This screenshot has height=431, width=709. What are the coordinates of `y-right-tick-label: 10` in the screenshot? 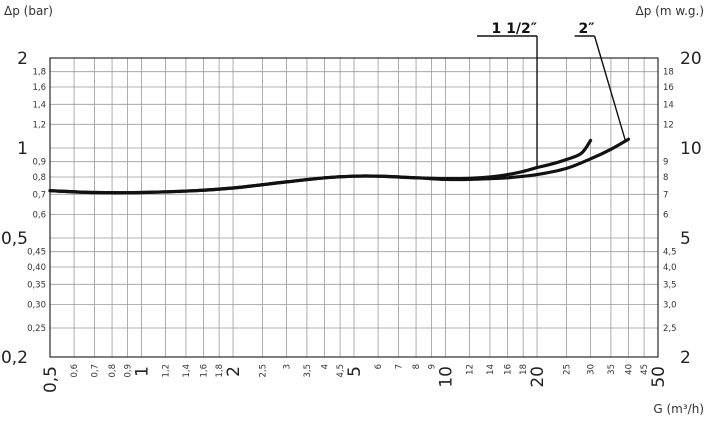 It's located at (691, 149).